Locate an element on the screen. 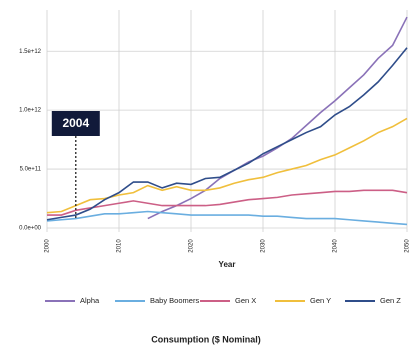 The height and width of the screenshot is (350, 413). x-axis-label: Year is located at coordinates (227, 264).